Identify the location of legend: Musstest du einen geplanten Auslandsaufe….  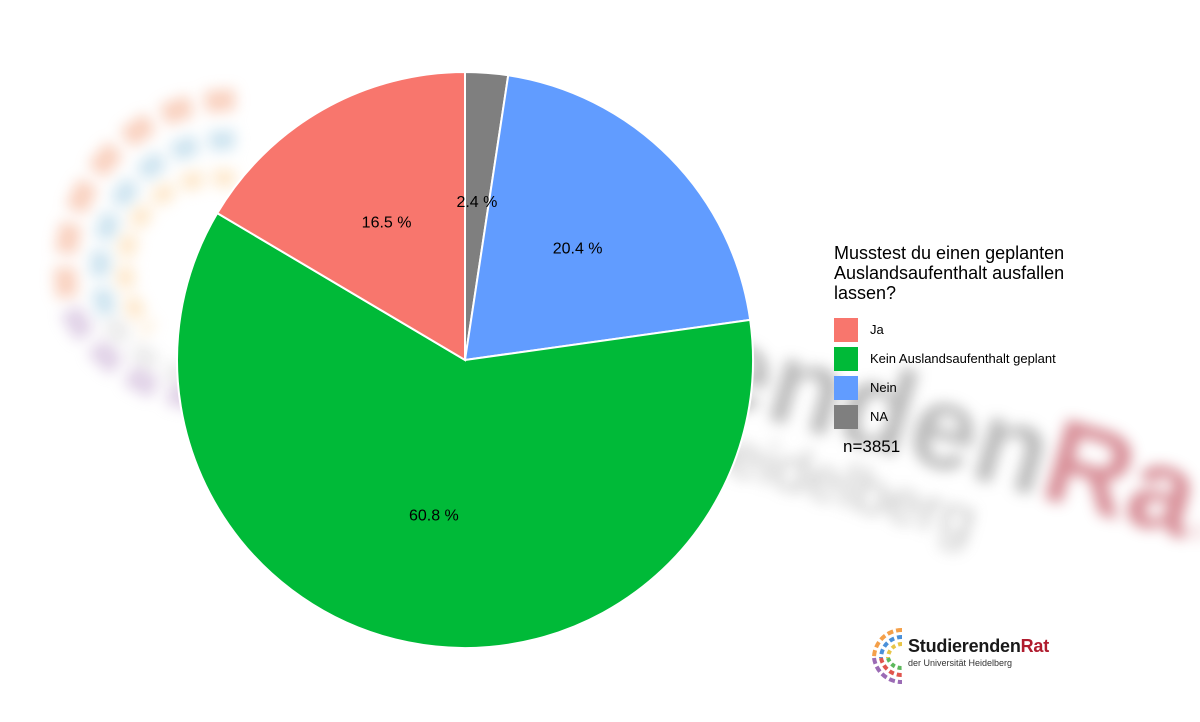
(984, 350).